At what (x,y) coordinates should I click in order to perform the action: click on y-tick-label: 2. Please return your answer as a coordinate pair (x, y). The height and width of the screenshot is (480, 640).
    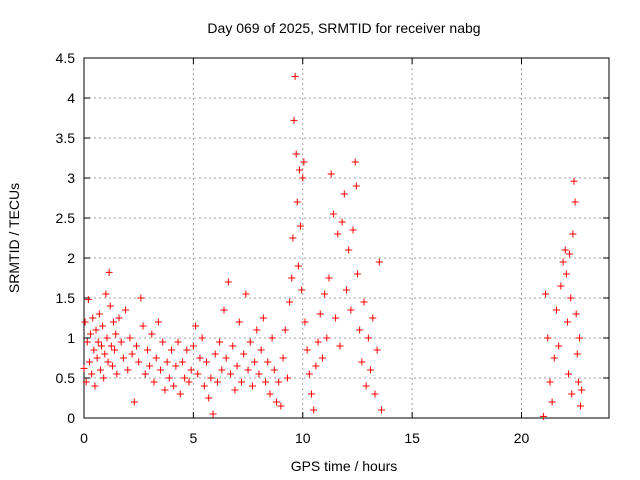
    Looking at the image, I should click on (71, 258).